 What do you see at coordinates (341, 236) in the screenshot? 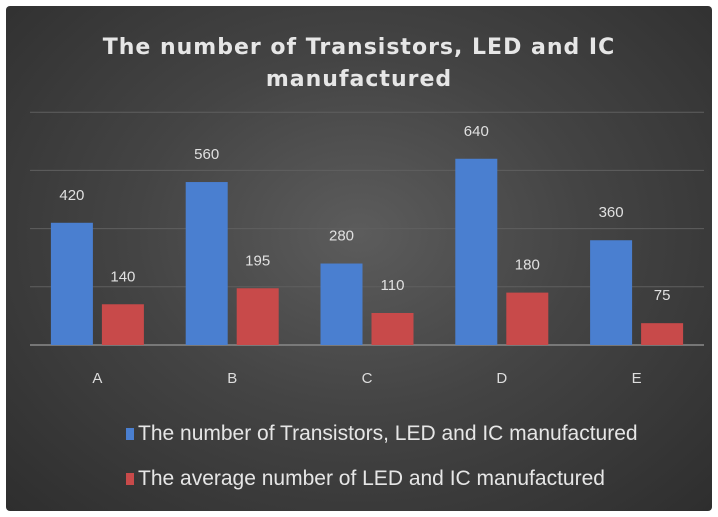
I see `data-label-series-1-C: 280` at bounding box center [341, 236].